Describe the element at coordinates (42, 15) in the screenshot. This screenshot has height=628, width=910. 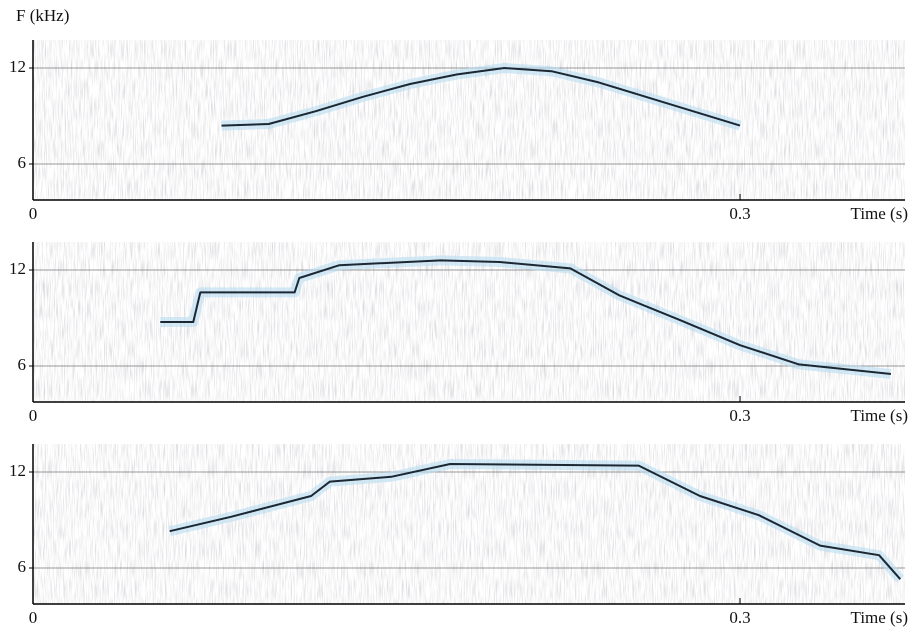
I see `y-axis-label: F (kHz)` at that location.